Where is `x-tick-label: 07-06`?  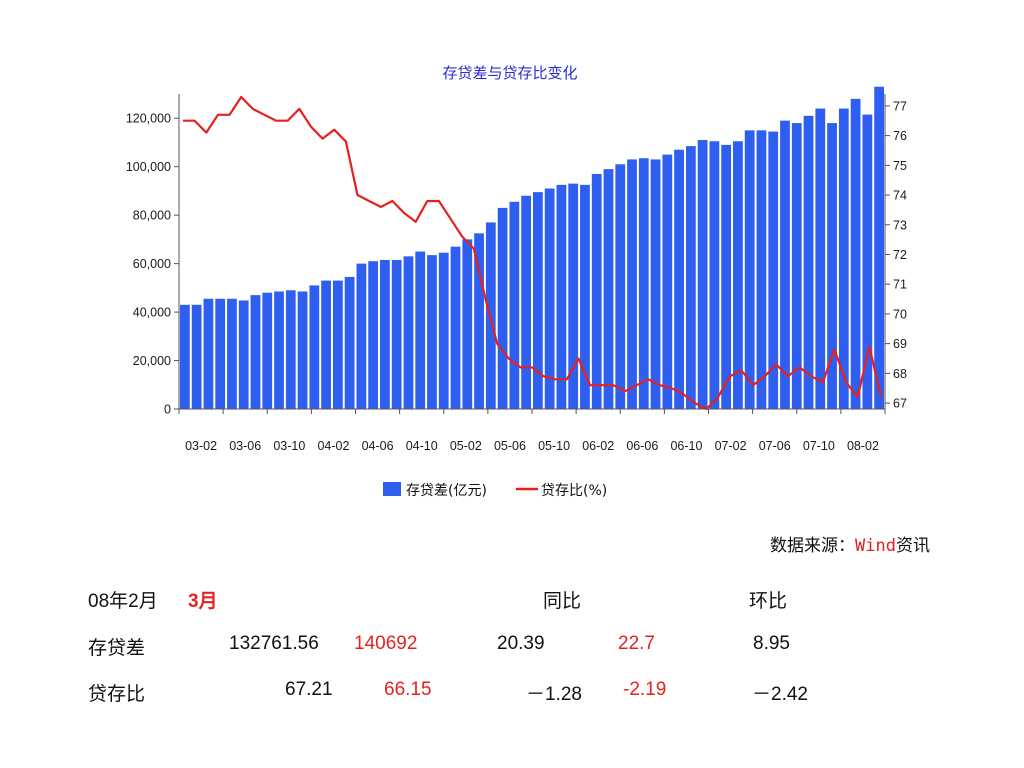
x-tick-label: 07-06 is located at coordinates (775, 446).